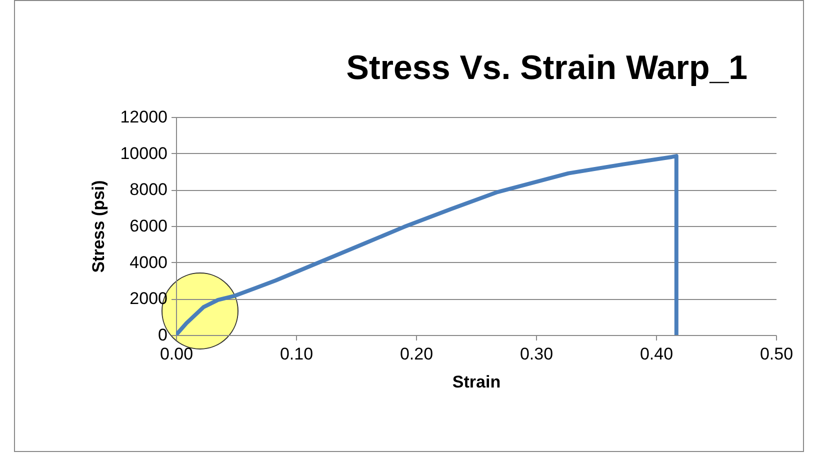 This screenshot has width=817, height=457. What do you see at coordinates (417, 354) in the screenshot?
I see `x-tick-label: 0.20` at bounding box center [417, 354].